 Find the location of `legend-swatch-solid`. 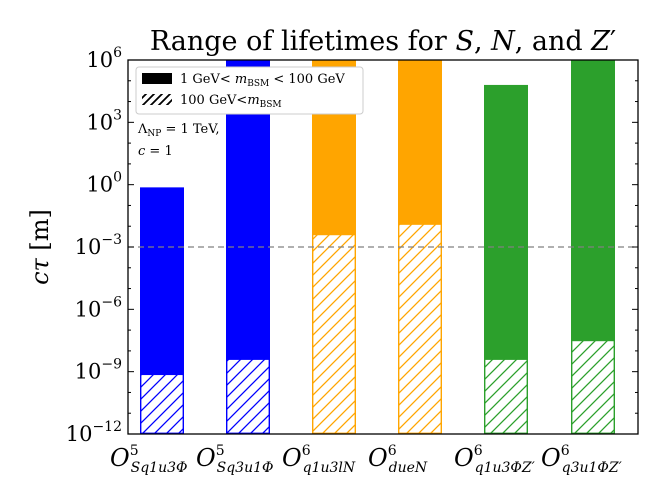

legend-swatch-solid is located at coordinates (157, 78).